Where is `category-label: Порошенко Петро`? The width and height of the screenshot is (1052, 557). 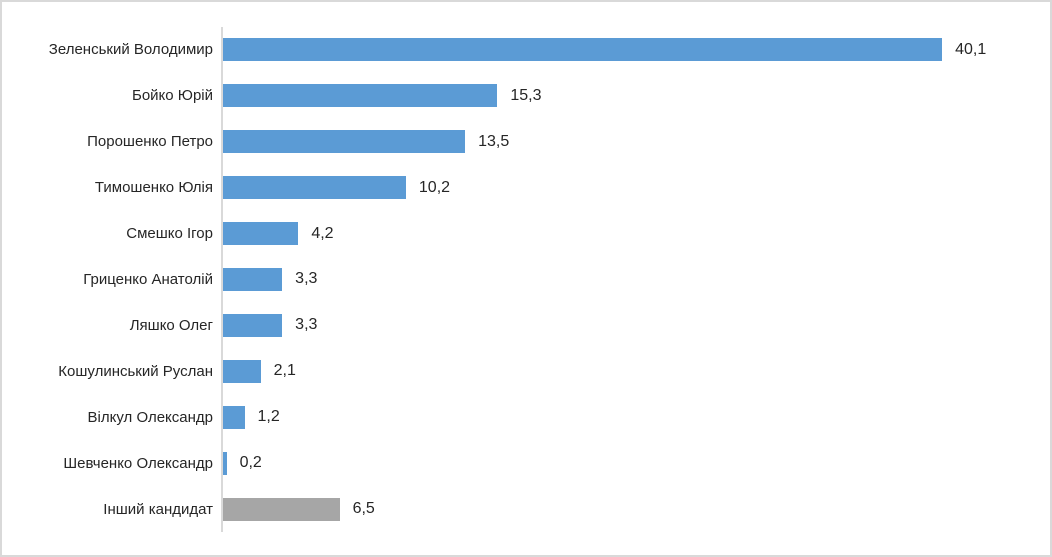 category-label: Порошенко Петро is located at coordinates (150, 142).